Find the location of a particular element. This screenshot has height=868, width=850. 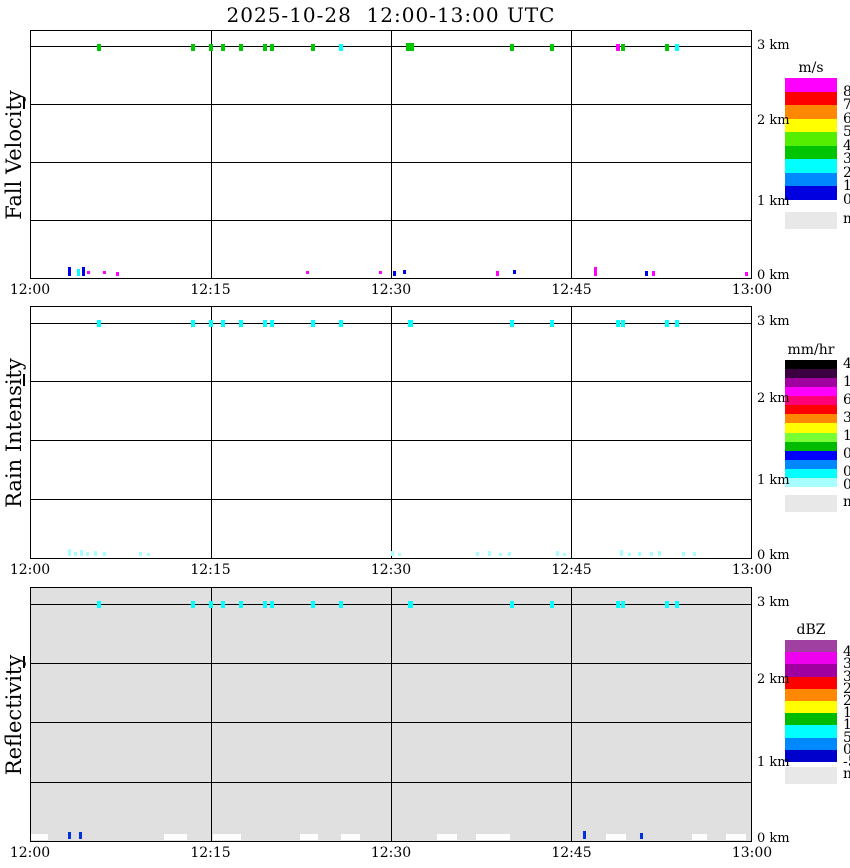

fall-velocity-legend-title: m/s is located at coordinates (811, 68).